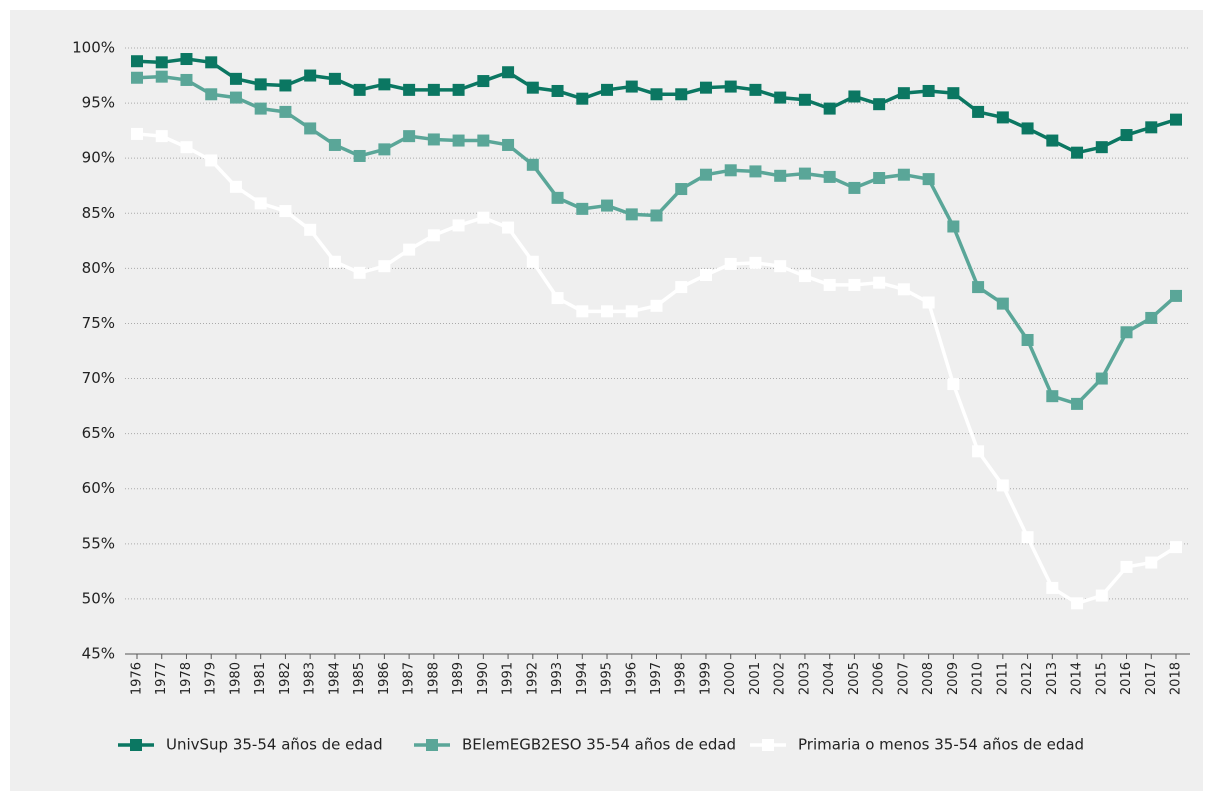  What do you see at coordinates (98, 268) in the screenshot?
I see `y-tick-label: 80%` at bounding box center [98, 268].